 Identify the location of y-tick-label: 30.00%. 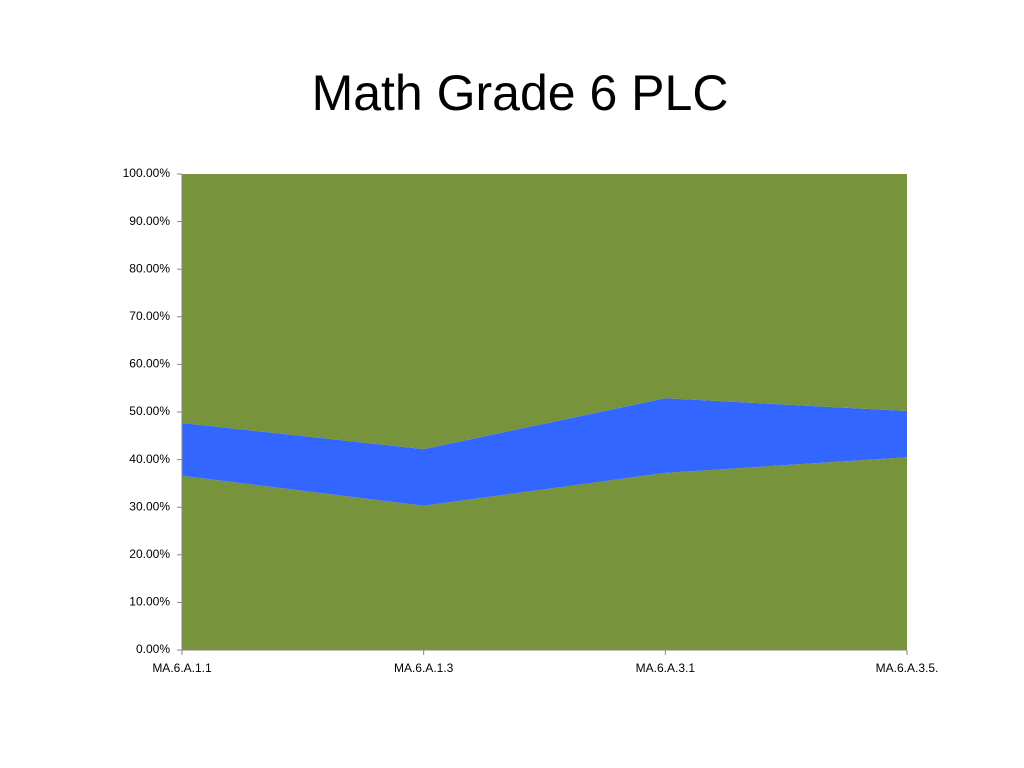
(149, 506).